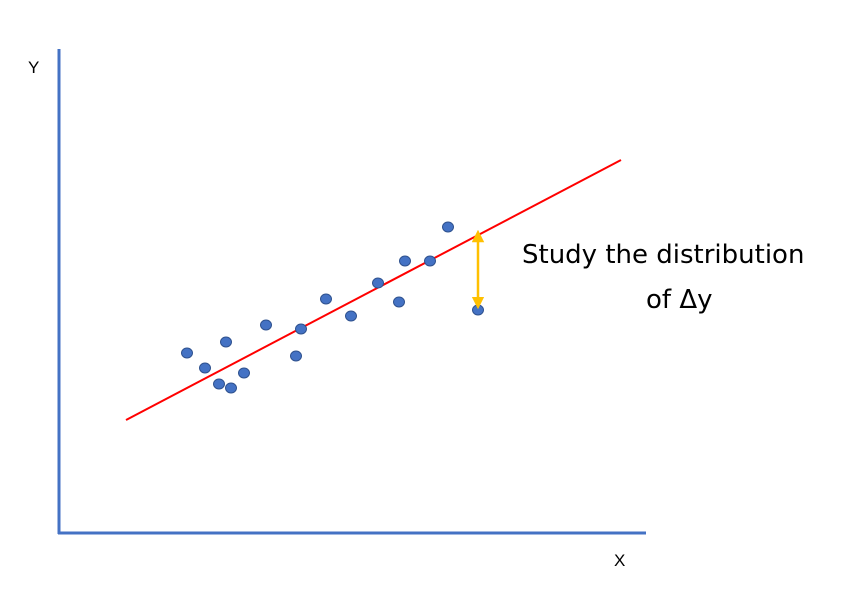 This screenshot has height=598, width=863. I want to click on annotation-text-line-2: of Δy, so click(679, 300).